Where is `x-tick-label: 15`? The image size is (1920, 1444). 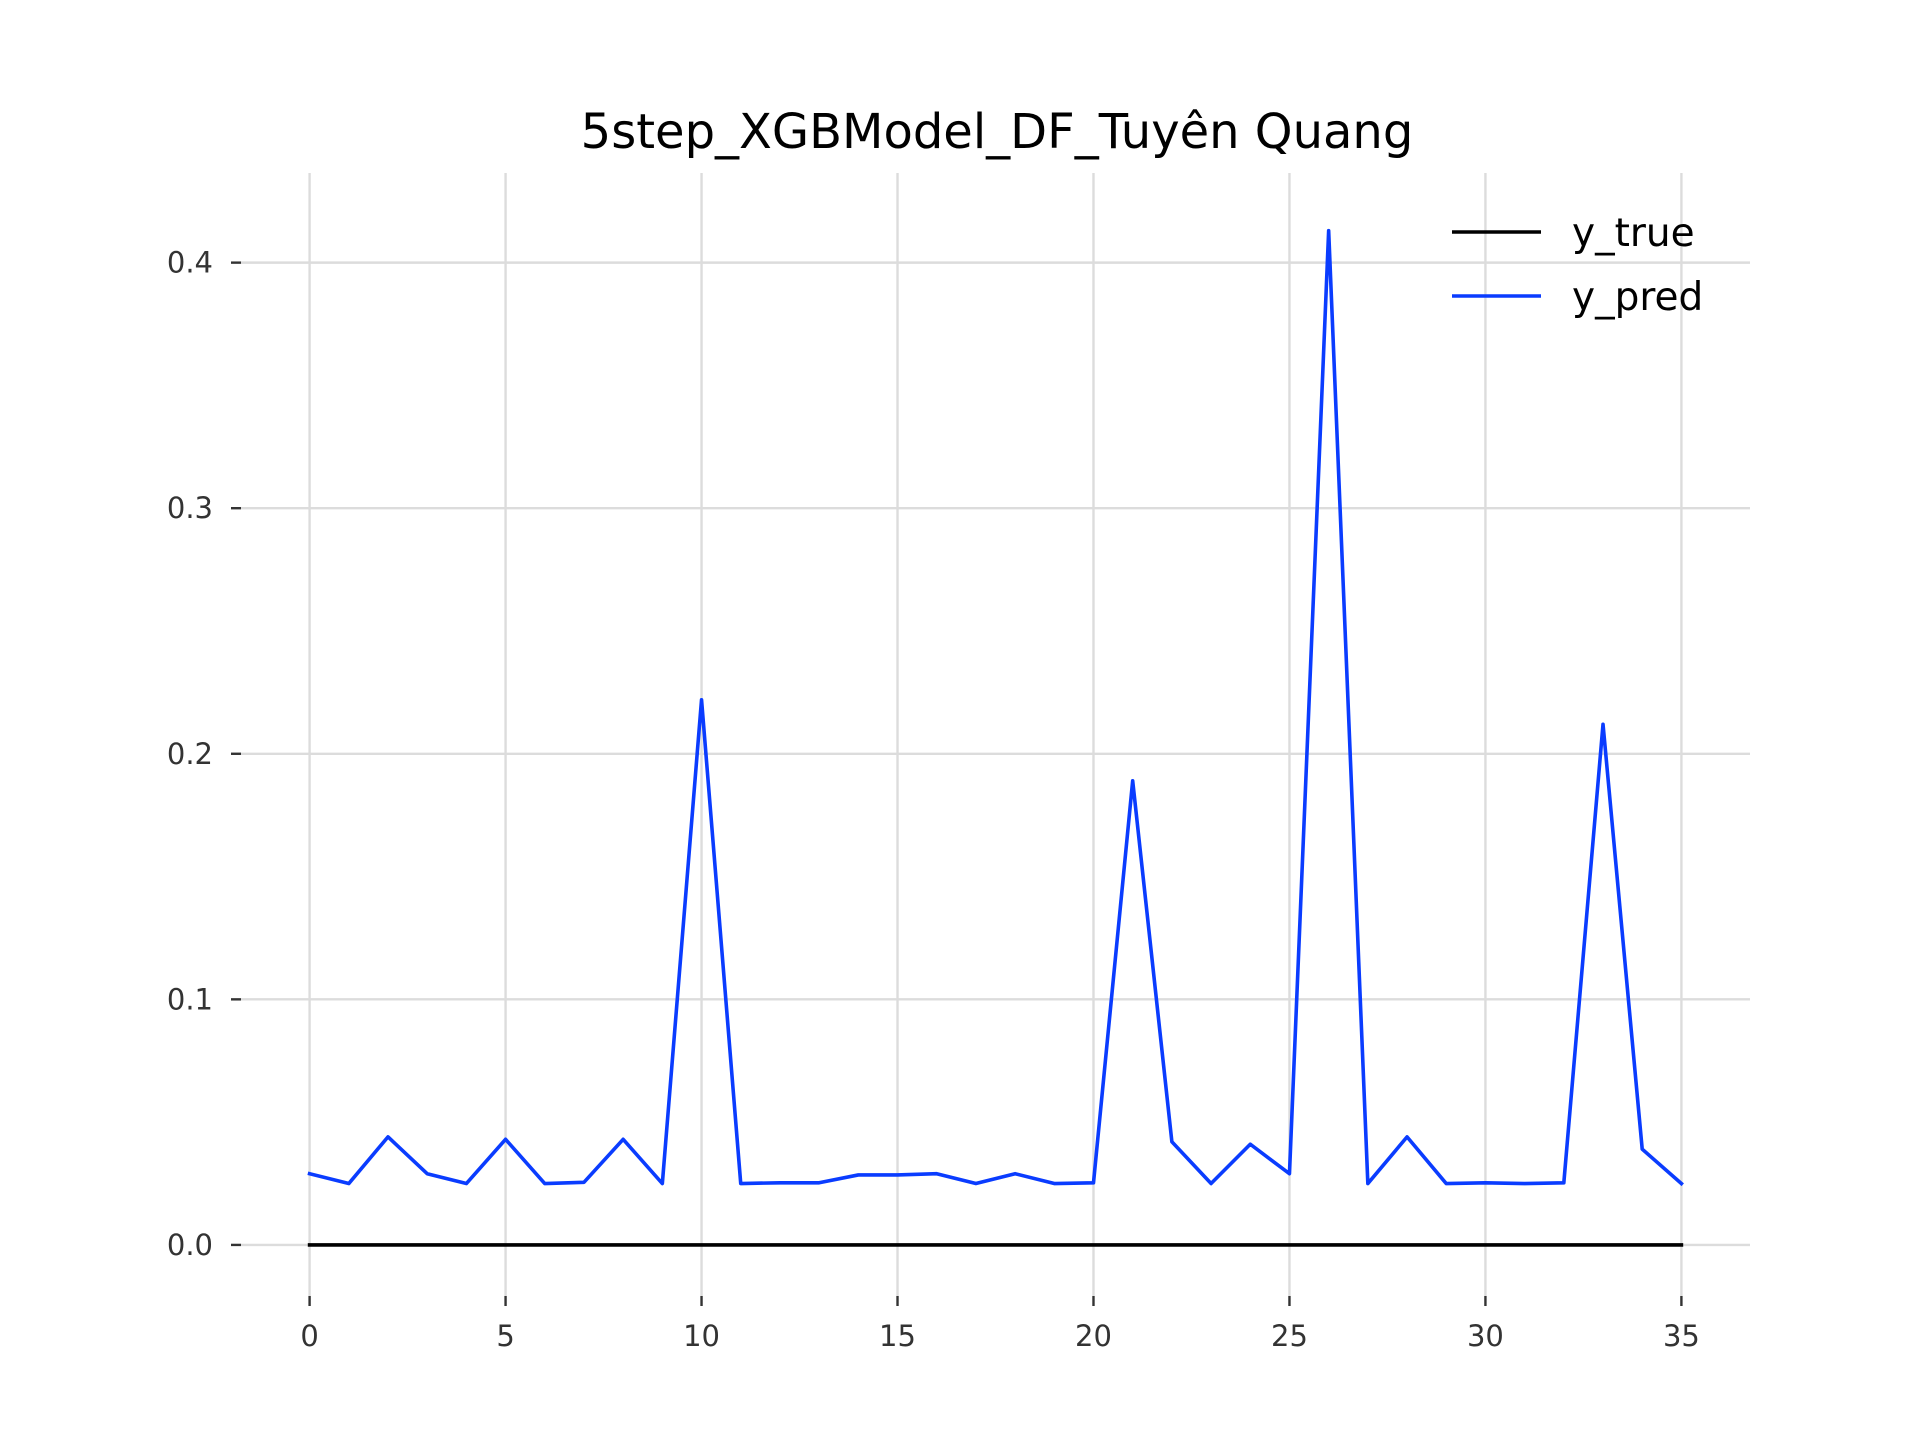 x-tick-label: 15 is located at coordinates (897, 1336).